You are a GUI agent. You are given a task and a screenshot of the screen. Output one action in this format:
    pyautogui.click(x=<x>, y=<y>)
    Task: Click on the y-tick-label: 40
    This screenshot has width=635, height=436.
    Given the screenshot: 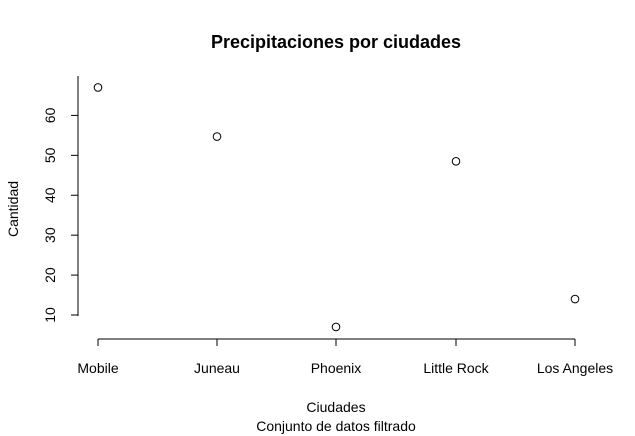 What is the action you would take?
    pyautogui.click(x=50, y=195)
    